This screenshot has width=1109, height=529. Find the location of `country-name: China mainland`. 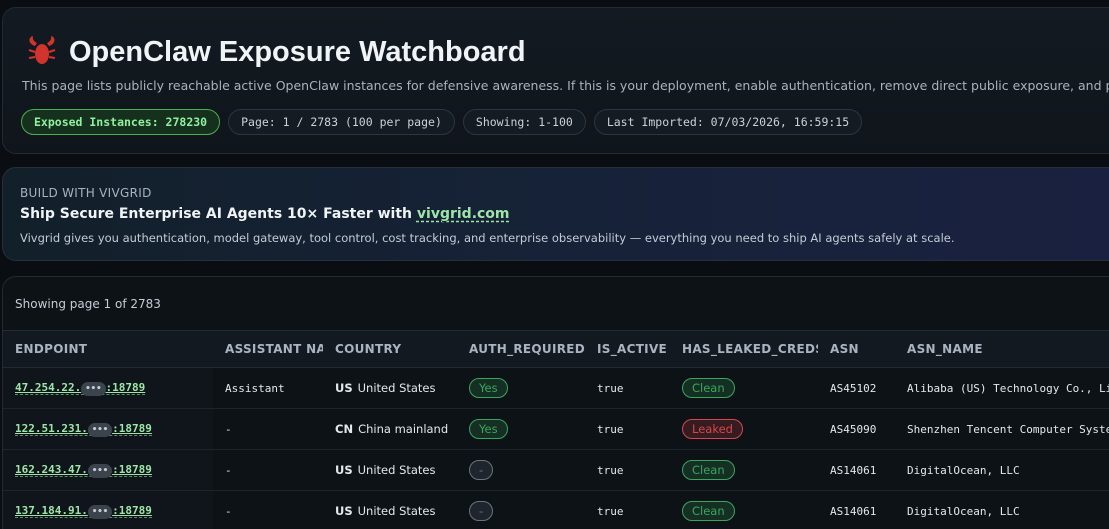

country-name: China mainland is located at coordinates (403, 429).